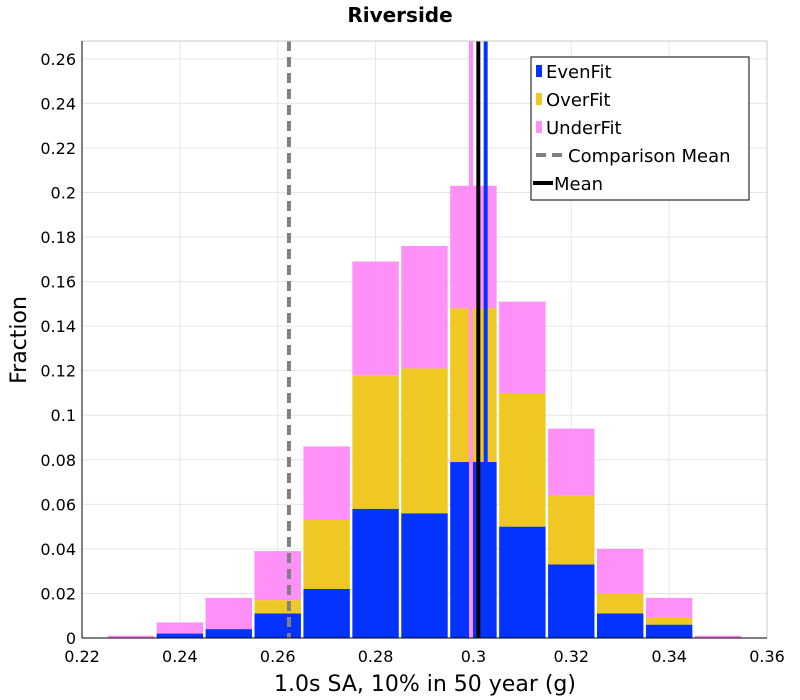 The image size is (800, 700). Describe the element at coordinates (584, 128) in the screenshot. I see `legend-label-underfit: UnderFit` at that location.